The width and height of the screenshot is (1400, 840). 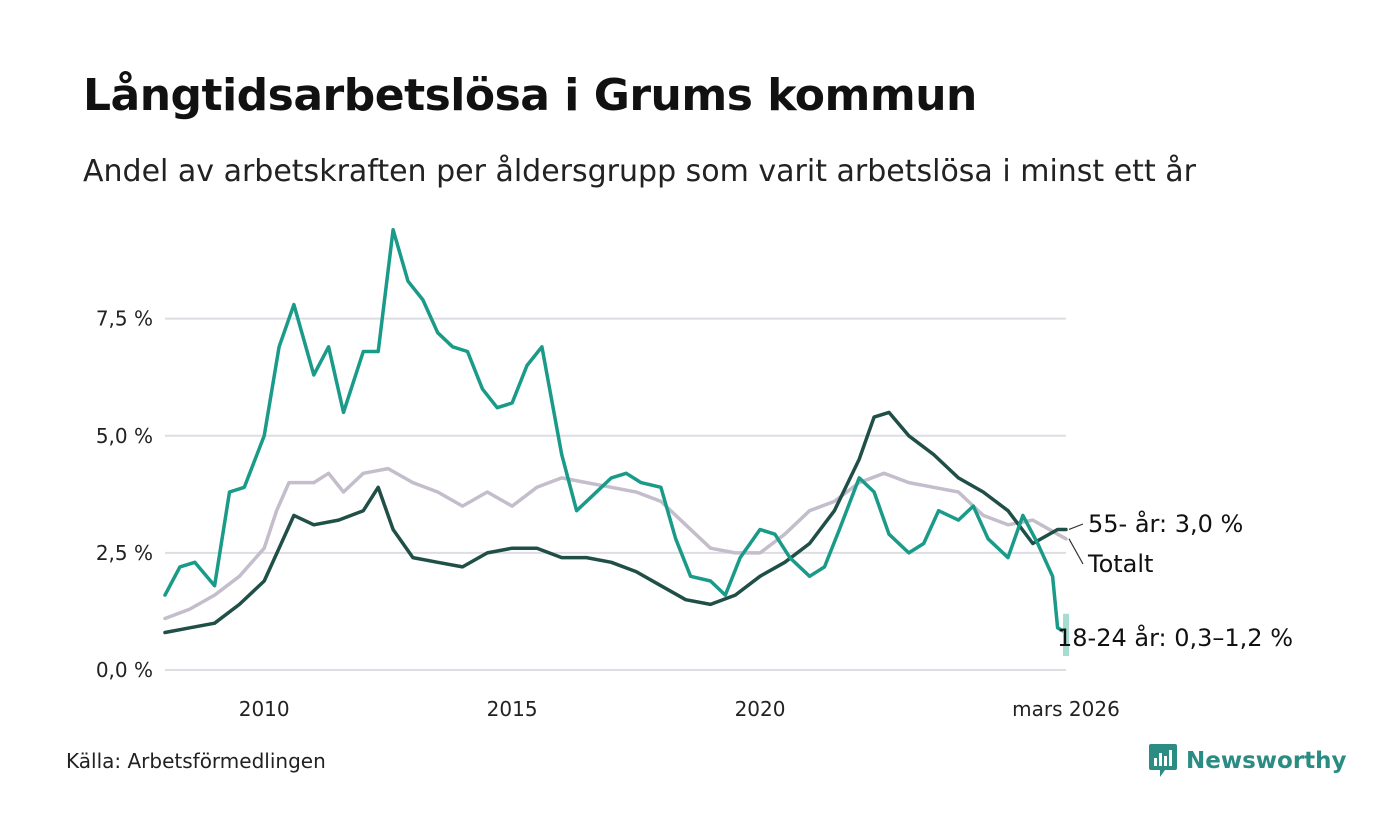 What do you see at coordinates (1165, 523) in the screenshot?
I see `end-label-55-r: 55- år: 3,0 %` at bounding box center [1165, 523].